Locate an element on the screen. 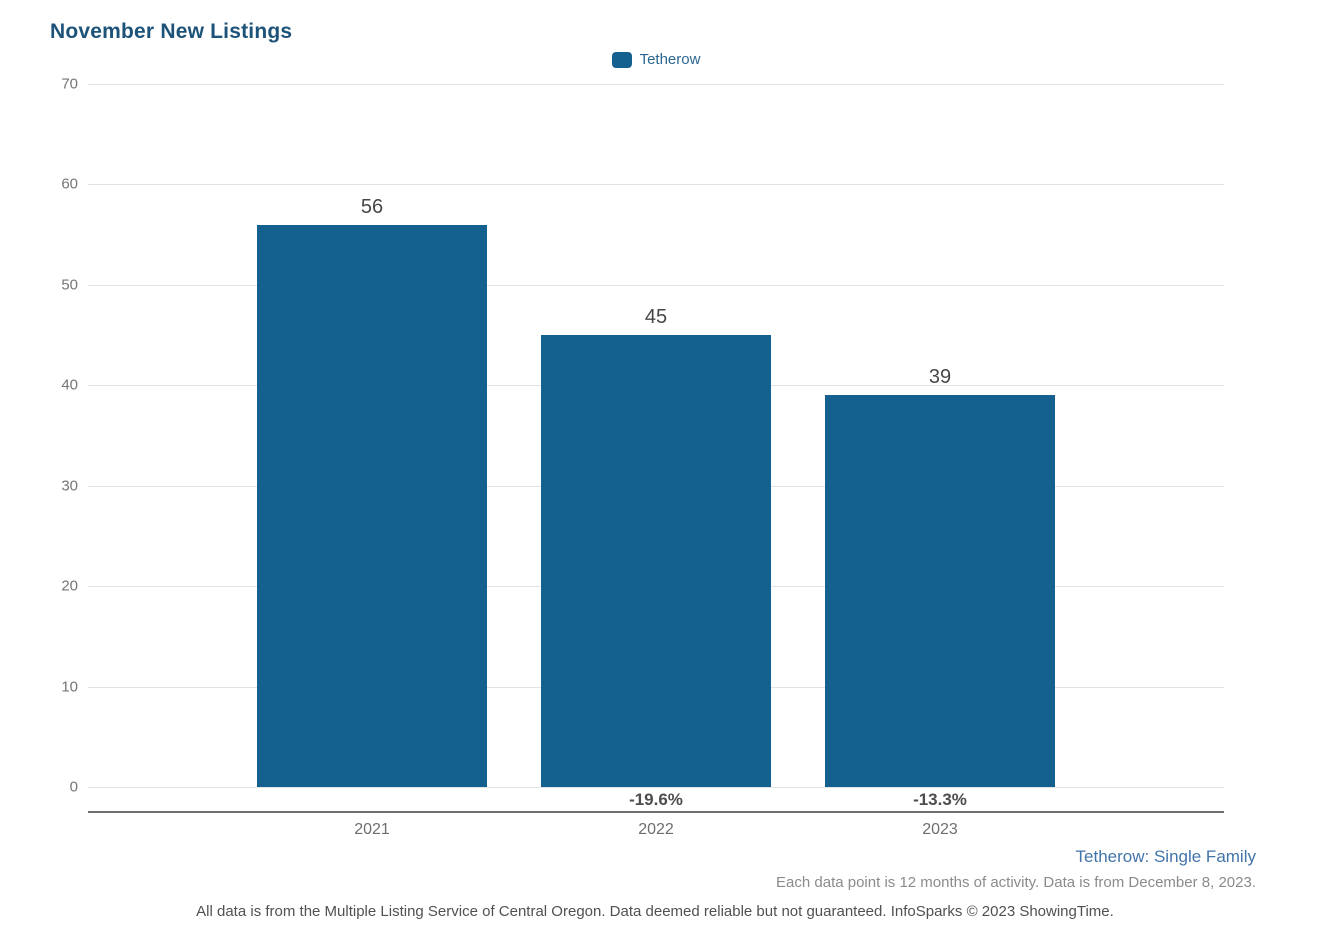 Image resolution: width=1327 pixels, height=951 pixels. bar-value-label-2023: 39 is located at coordinates (940, 377).